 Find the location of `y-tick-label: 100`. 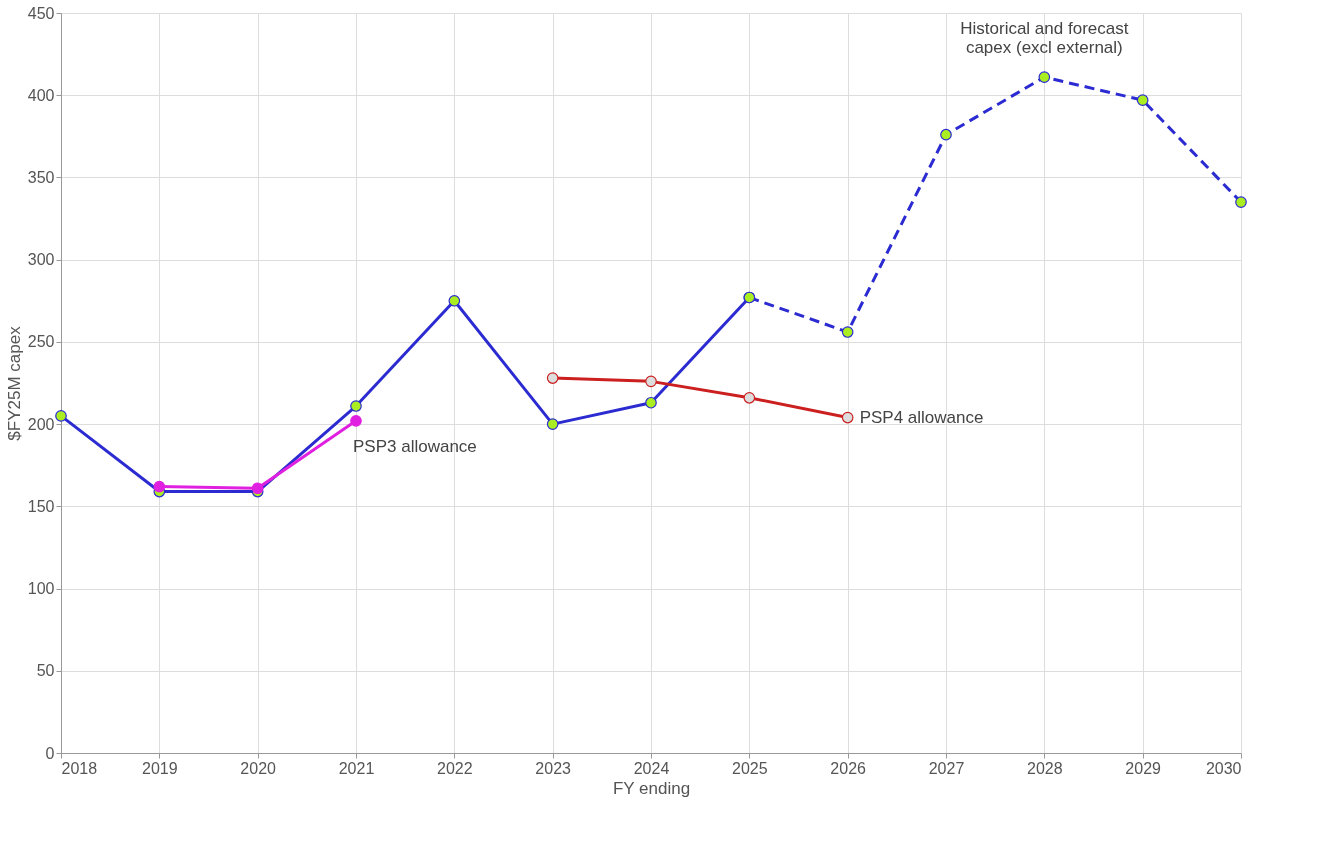

y-tick-label: 100 is located at coordinates (41, 589).